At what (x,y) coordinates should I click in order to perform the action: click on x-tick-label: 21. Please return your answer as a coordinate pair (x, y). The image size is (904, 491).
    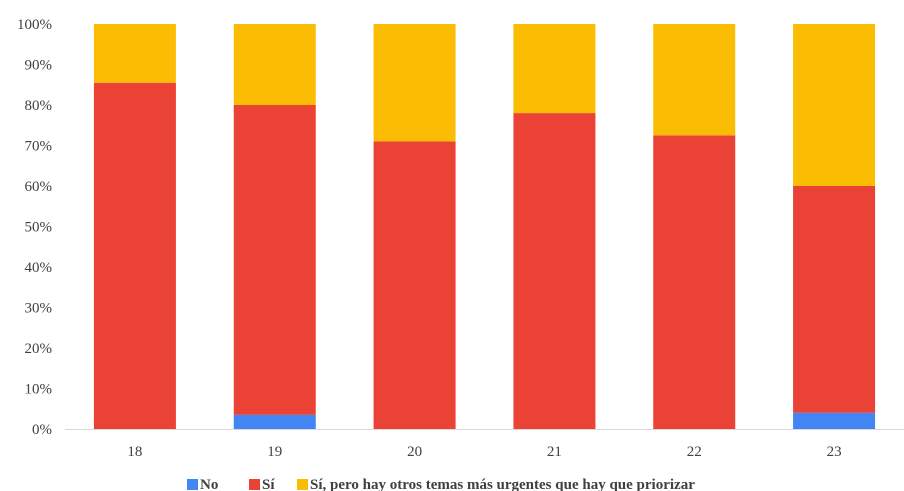
    Looking at the image, I should click on (554, 452).